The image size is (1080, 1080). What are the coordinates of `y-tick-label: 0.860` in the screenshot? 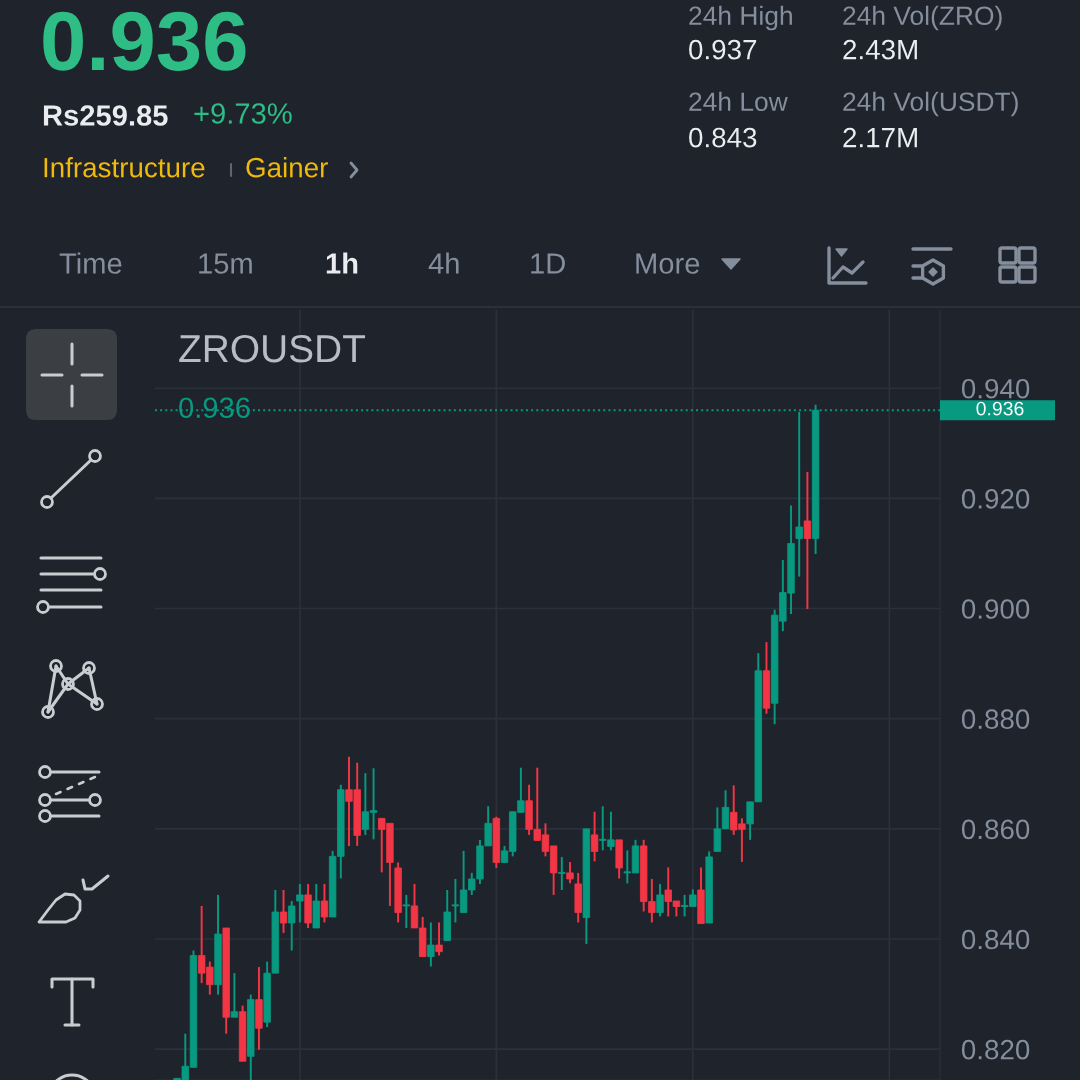 It's located at (995, 829).